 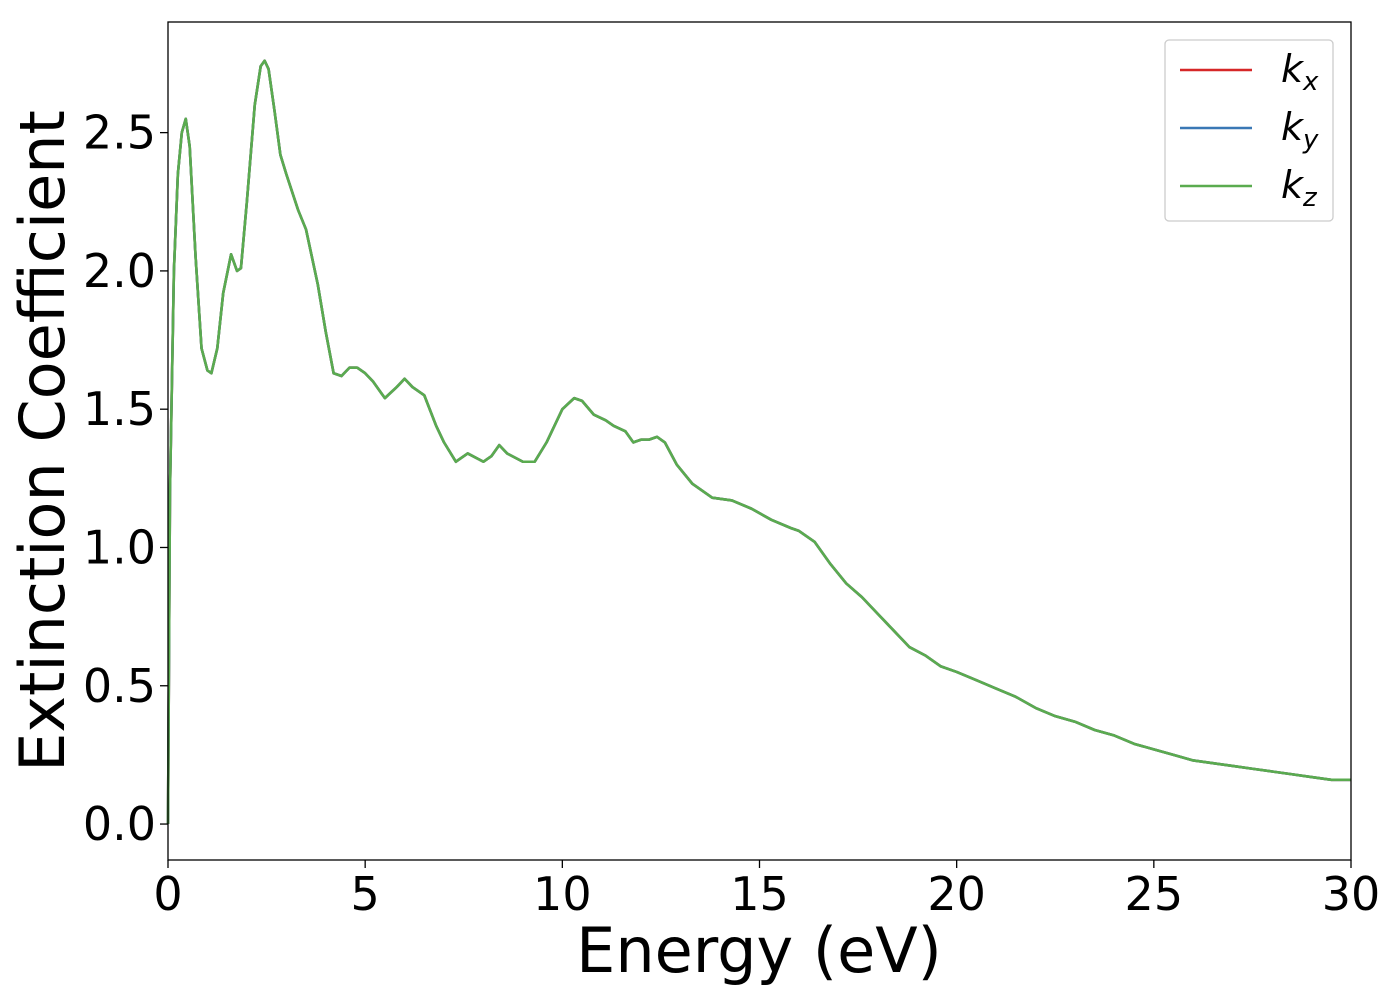 What do you see at coordinates (119, 824) in the screenshot?
I see `y-tick-label: 0.0` at bounding box center [119, 824].